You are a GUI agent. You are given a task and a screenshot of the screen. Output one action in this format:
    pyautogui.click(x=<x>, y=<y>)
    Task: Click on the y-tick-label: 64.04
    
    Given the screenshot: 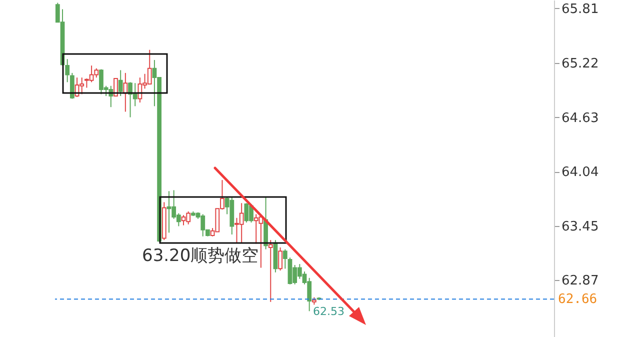 What is the action you would take?
    pyautogui.click(x=580, y=172)
    